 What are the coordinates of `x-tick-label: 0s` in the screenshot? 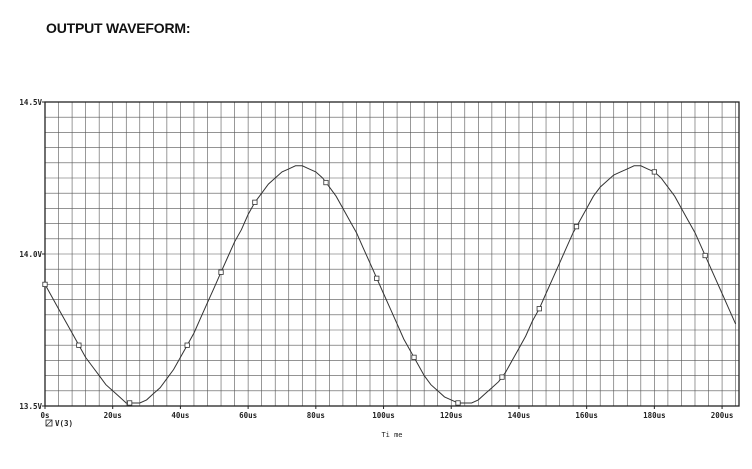 It's located at (44, 415).